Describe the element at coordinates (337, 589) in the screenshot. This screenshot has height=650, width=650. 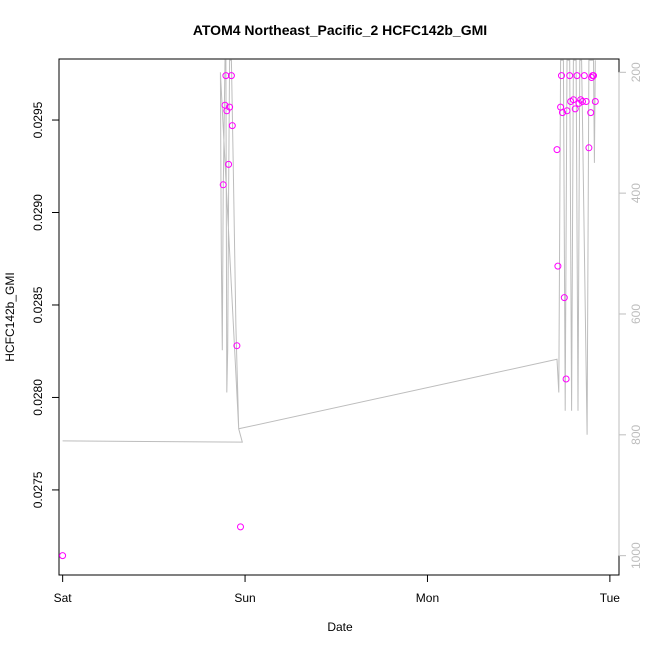
I see `x-axis: Sat Sun Mon Tue` at that location.